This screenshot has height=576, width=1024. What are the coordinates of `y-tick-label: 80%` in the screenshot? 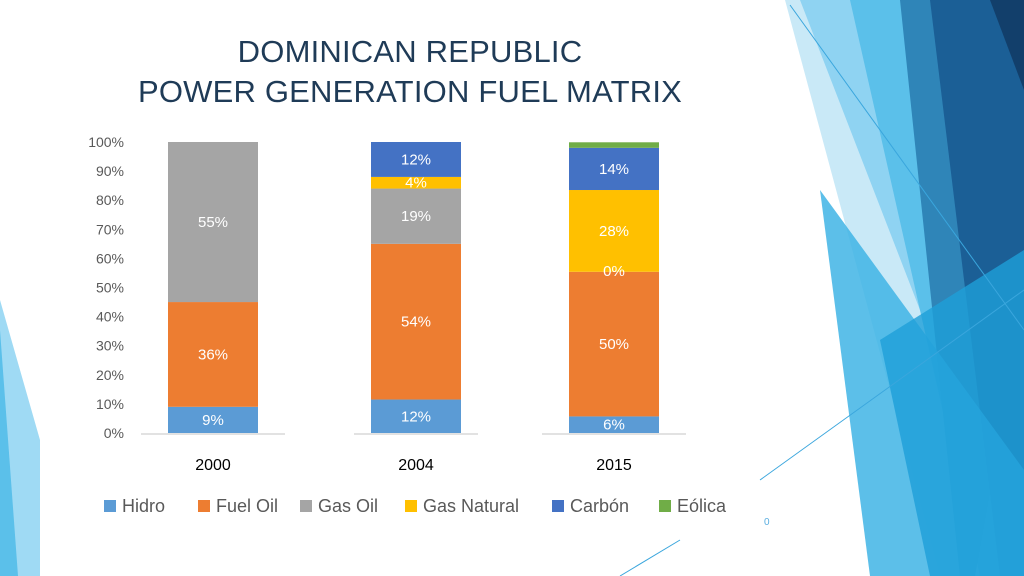 It's located at (110, 200).